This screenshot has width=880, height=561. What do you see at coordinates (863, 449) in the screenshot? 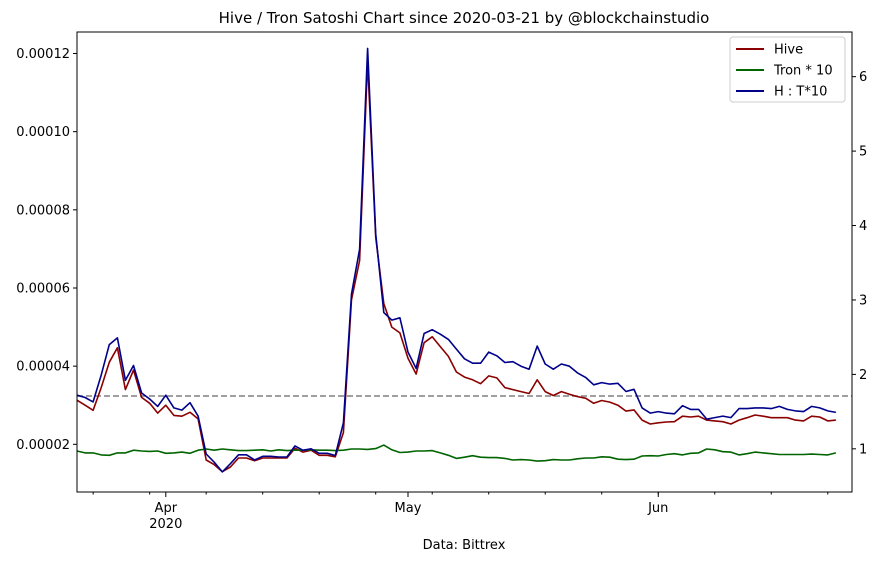
I see `y-right-tick-label: 1` at bounding box center [863, 449].